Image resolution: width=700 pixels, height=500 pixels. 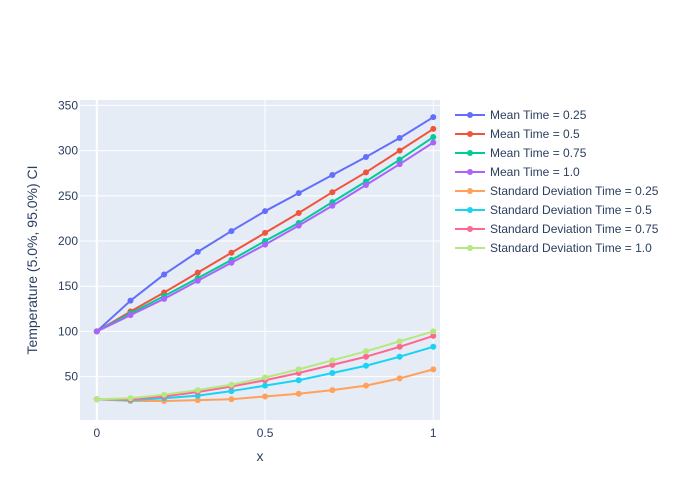 I want to click on y-tick-label: 350, so click(x=68, y=105).